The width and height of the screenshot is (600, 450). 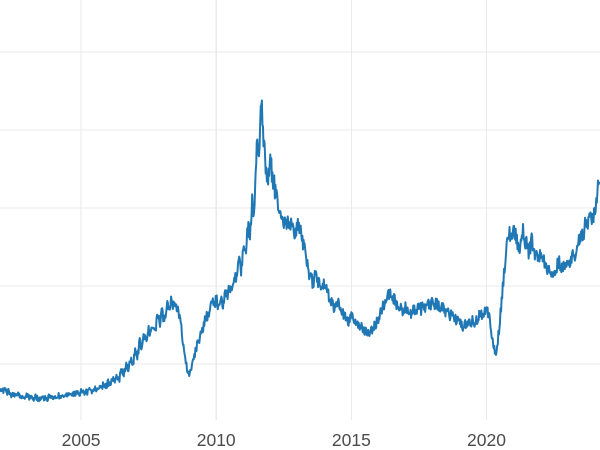 I want to click on x-tick-label-2005: 2005, so click(x=81, y=440).